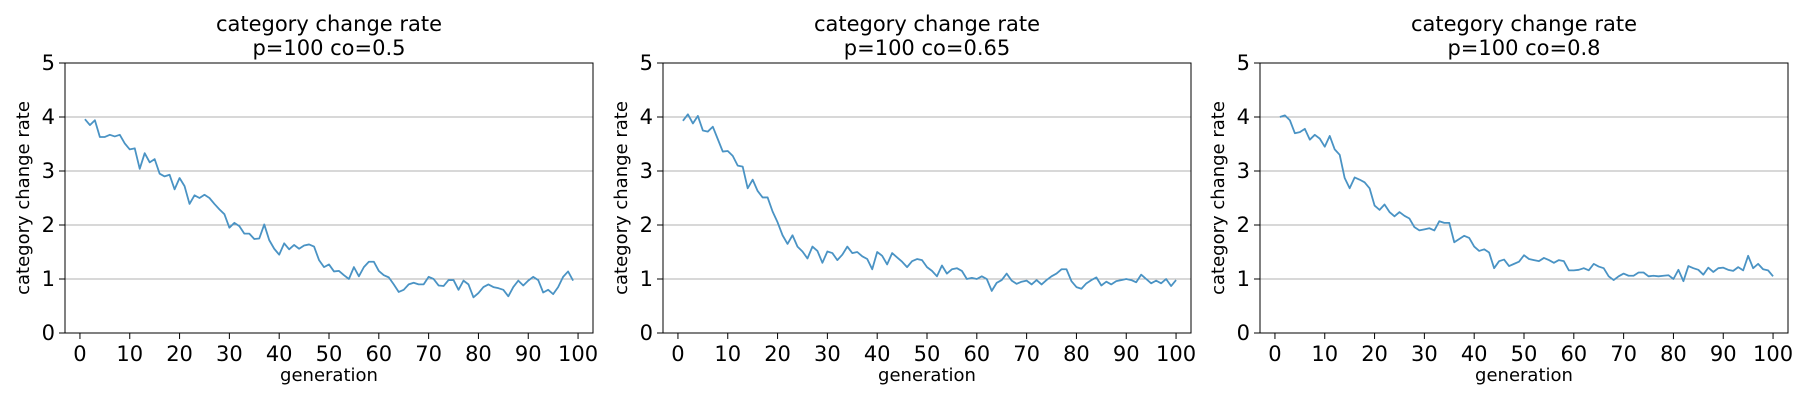 The height and width of the screenshot is (400, 1800). Describe the element at coordinates (328, 48) in the screenshot. I see `chart-subtitle: p=100 co=0.5` at that location.